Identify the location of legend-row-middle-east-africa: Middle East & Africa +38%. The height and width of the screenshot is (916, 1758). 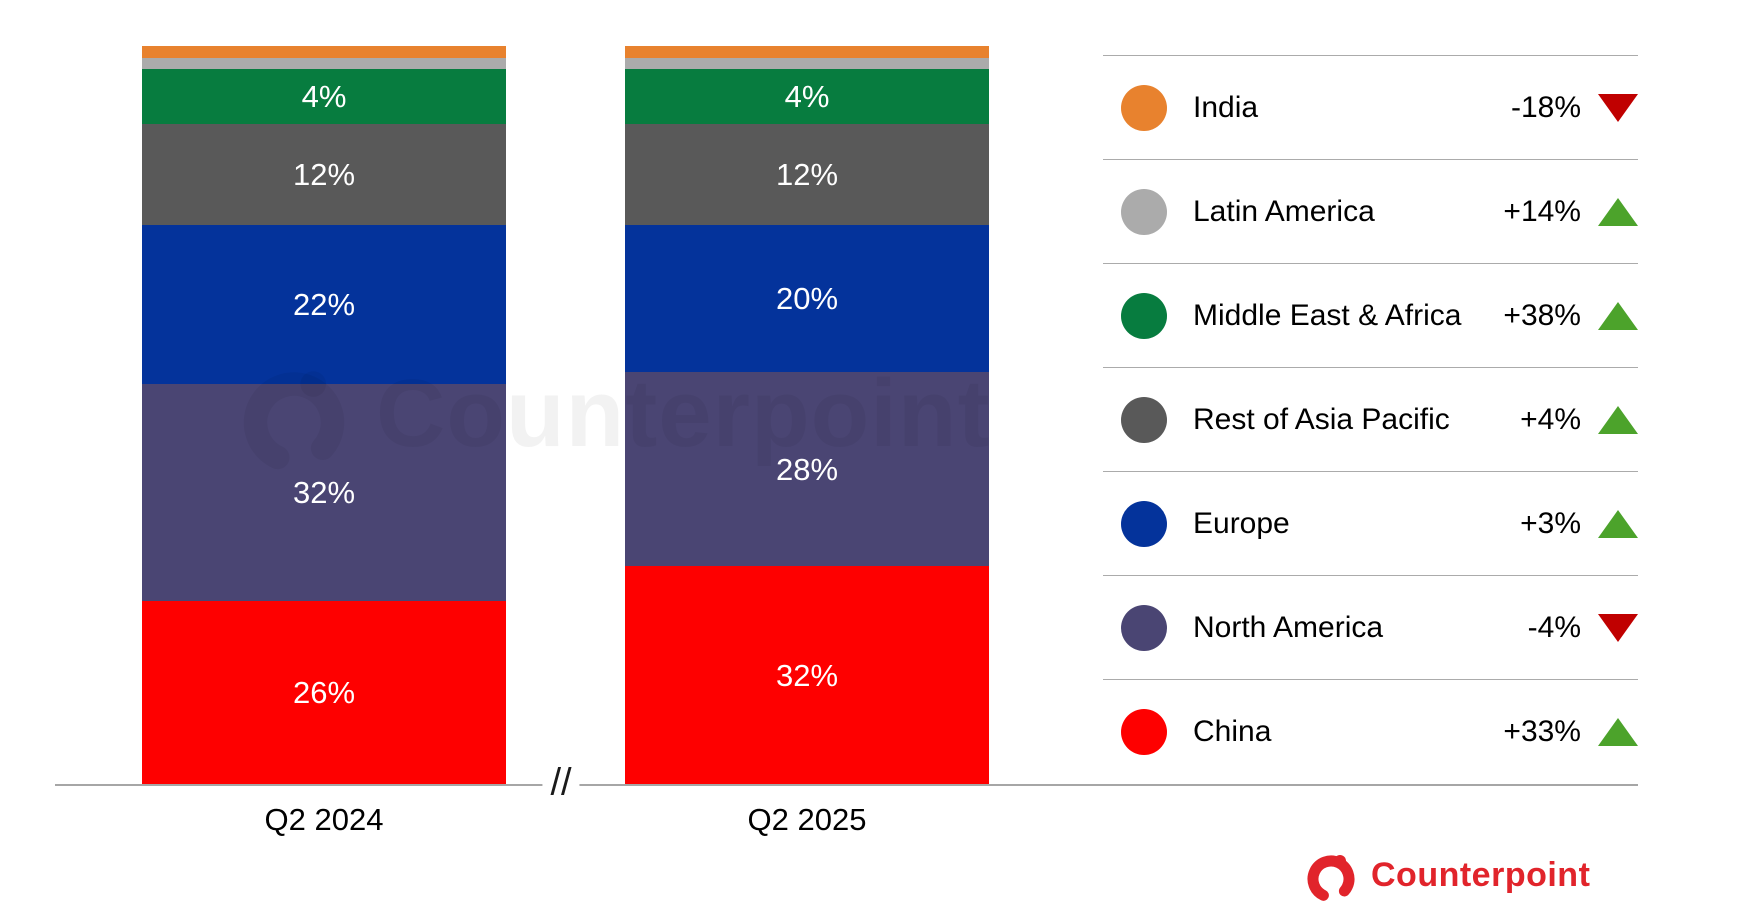
(1370, 315).